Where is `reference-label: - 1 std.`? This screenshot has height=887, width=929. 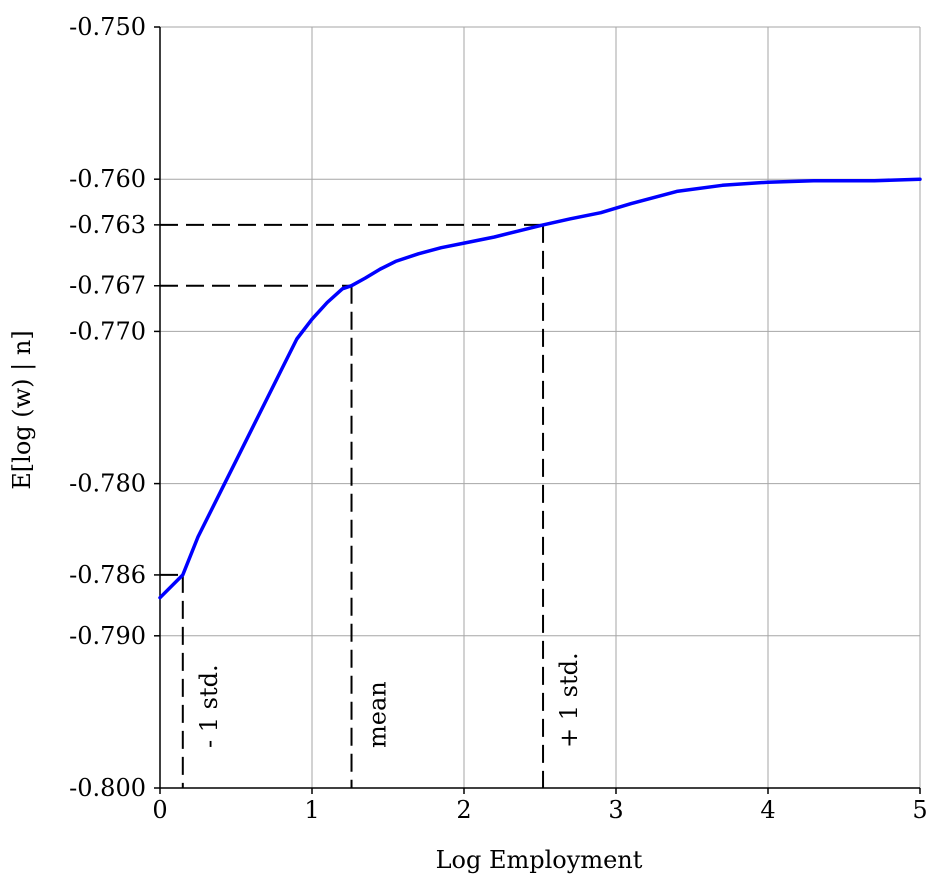
reference-label: - 1 std. is located at coordinates (209, 706).